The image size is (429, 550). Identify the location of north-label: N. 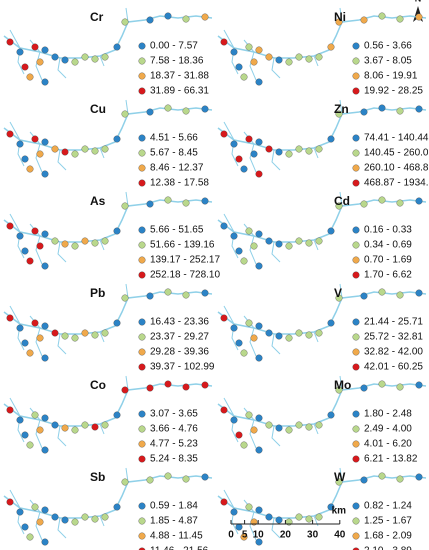
(418, 1).